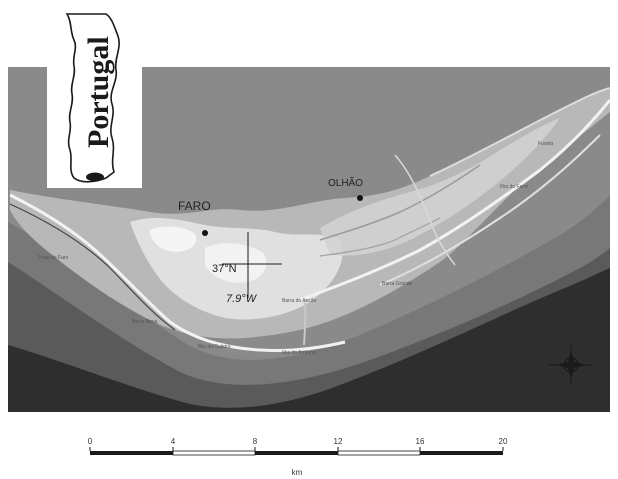 The image size is (618, 479). Describe the element at coordinates (514, 187) in the screenshot. I see `minor-label: Ilha do Farol` at that location.